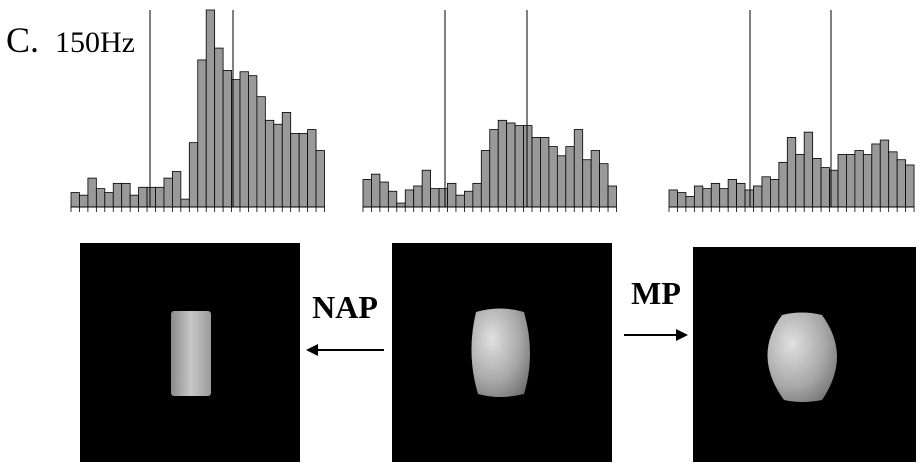  What do you see at coordinates (191, 353) in the screenshot?
I see `cylinder` at bounding box center [191, 353].